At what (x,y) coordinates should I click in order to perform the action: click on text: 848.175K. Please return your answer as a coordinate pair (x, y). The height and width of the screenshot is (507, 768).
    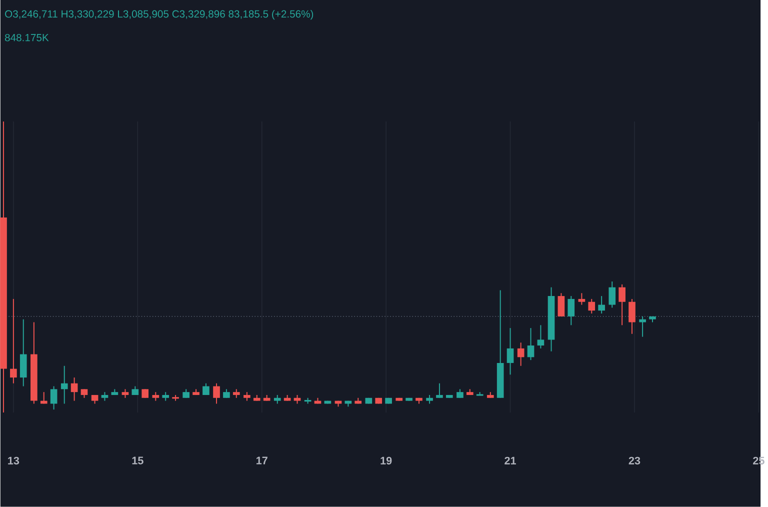
    Looking at the image, I should click on (27, 38).